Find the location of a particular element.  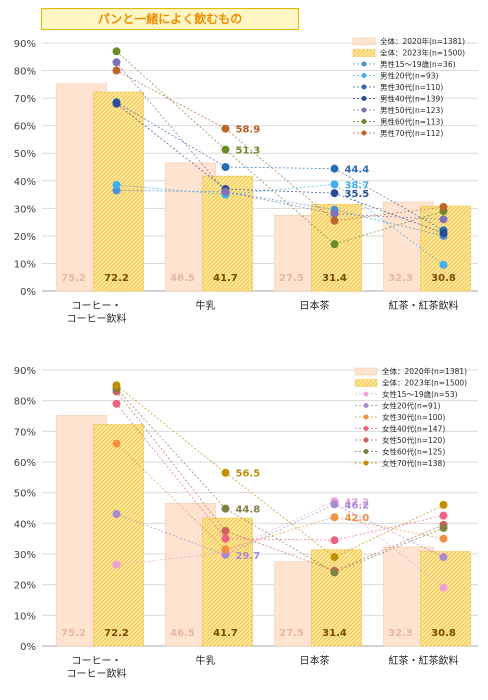

bar-2023-label: 31.4 is located at coordinates (334, 633).